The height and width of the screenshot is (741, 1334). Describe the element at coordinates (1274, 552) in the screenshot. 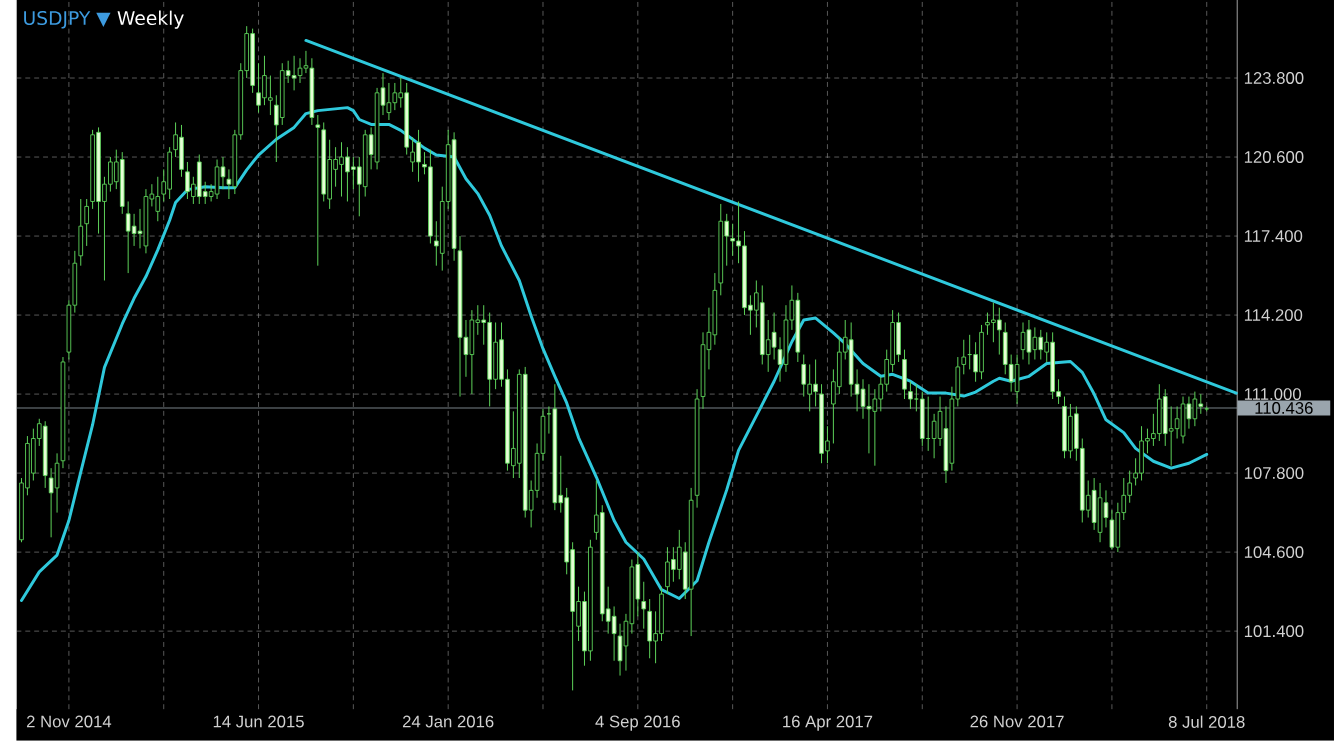

I see `y-tick-label: 104.600` at that location.